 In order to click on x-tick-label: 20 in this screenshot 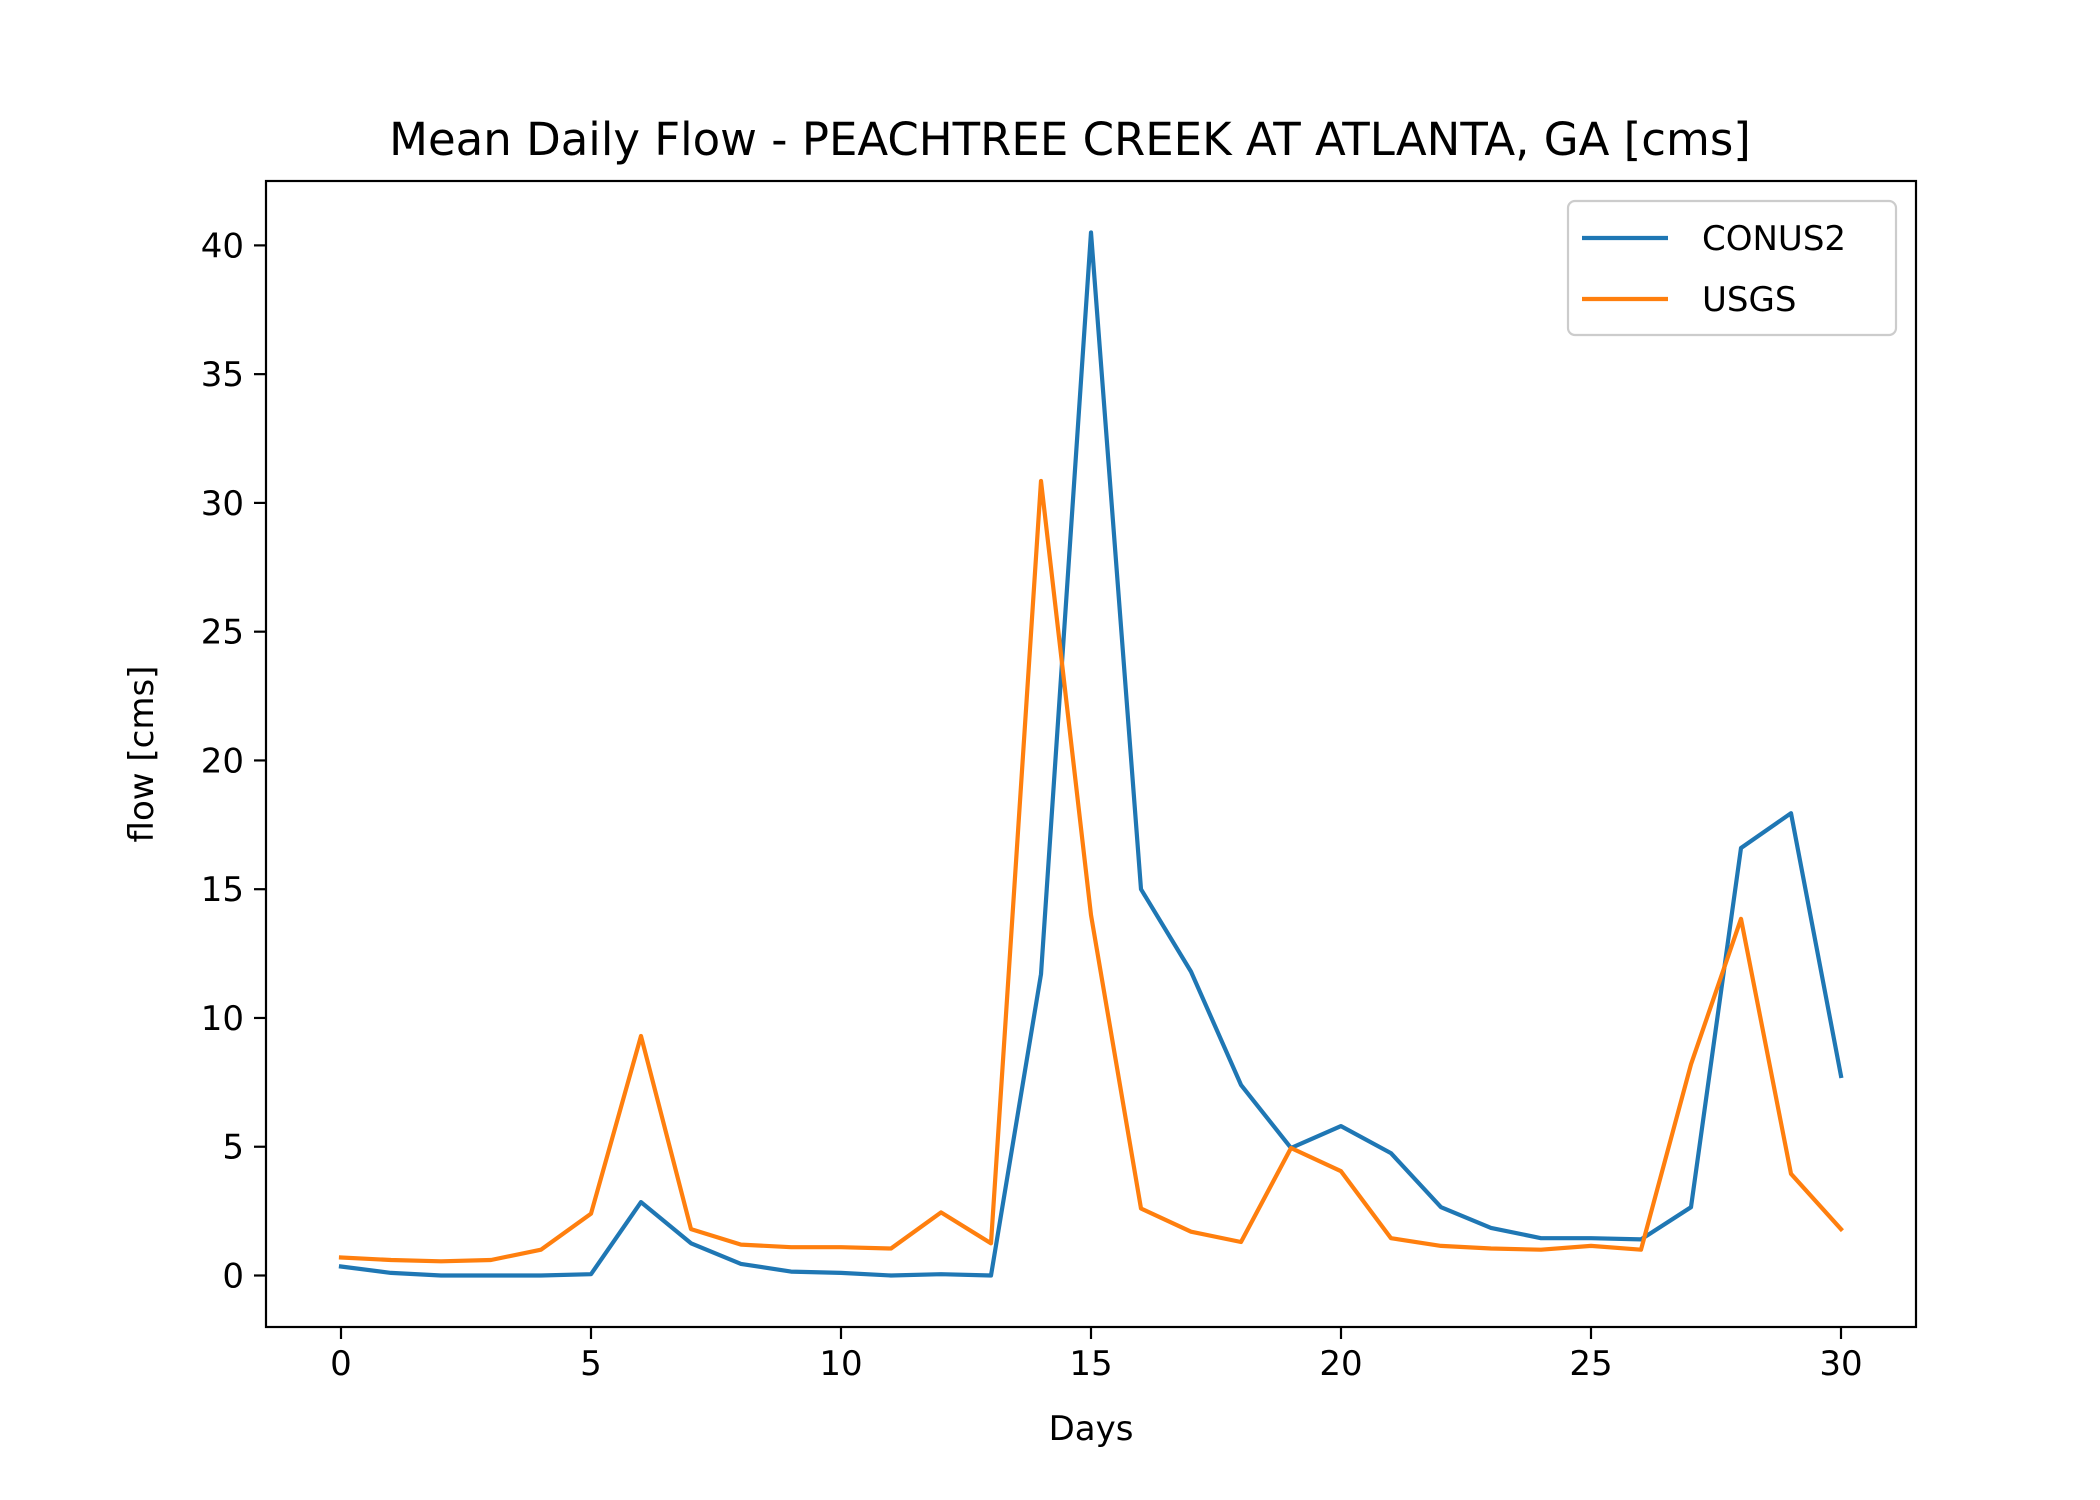, I will do `click(1340, 1364)`.